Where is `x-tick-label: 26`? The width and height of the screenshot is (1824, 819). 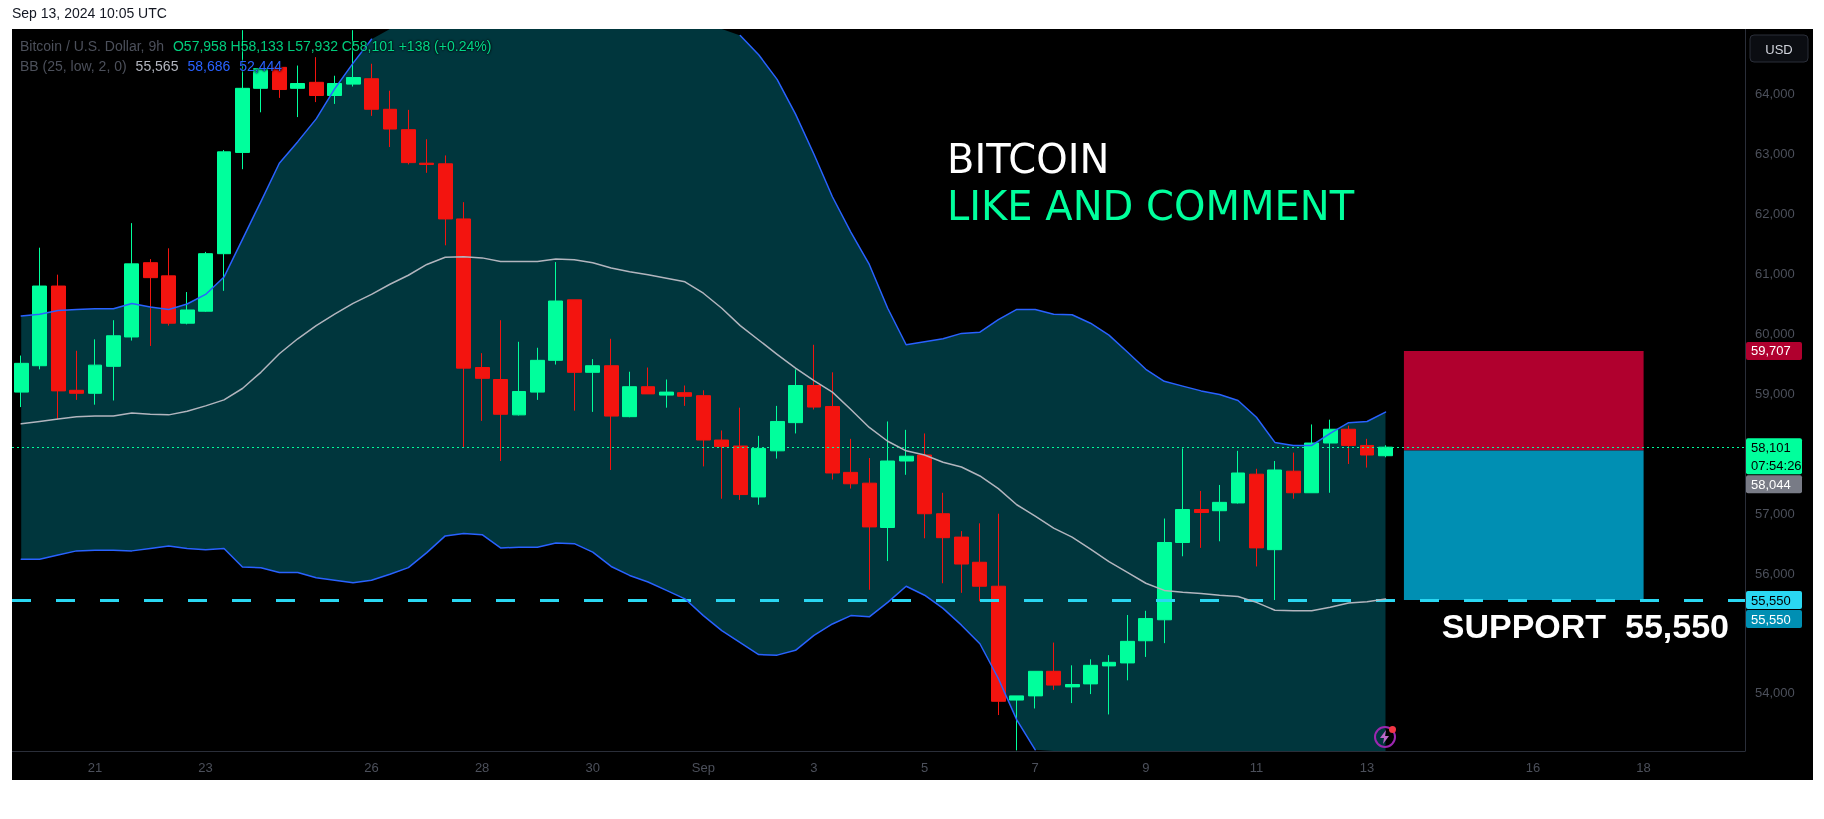 x-tick-label: 26 is located at coordinates (371, 767).